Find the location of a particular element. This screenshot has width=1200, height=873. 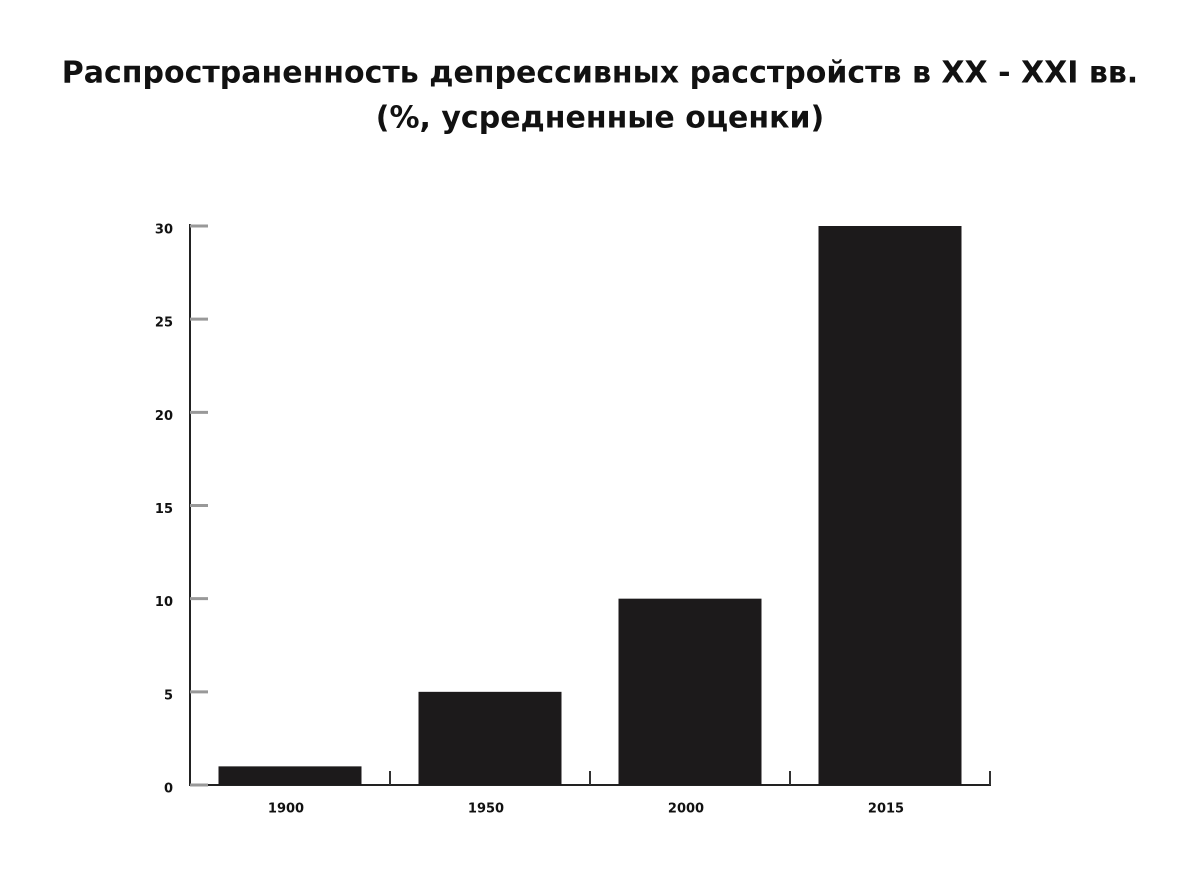

x-tick-label: 1900 is located at coordinates (286, 809).